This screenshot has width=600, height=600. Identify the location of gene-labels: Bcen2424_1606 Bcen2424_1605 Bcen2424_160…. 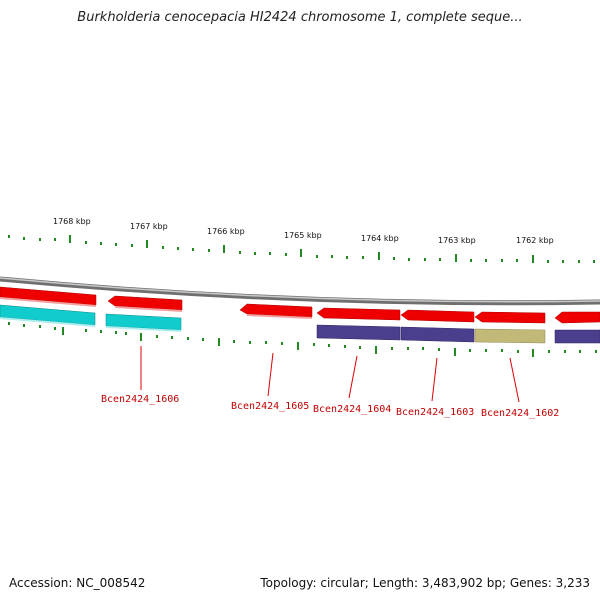
(330, 406).